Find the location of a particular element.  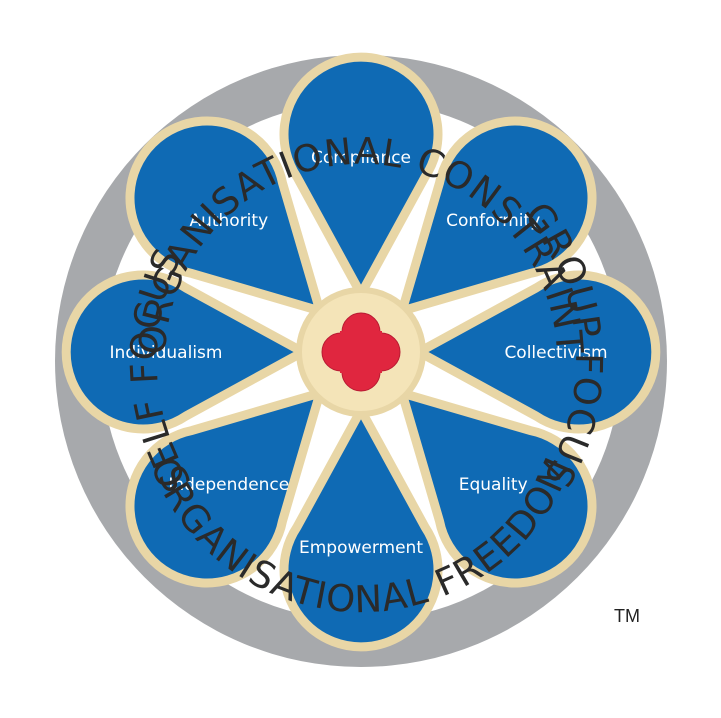

trademark-mark: TM is located at coordinates (627, 616).